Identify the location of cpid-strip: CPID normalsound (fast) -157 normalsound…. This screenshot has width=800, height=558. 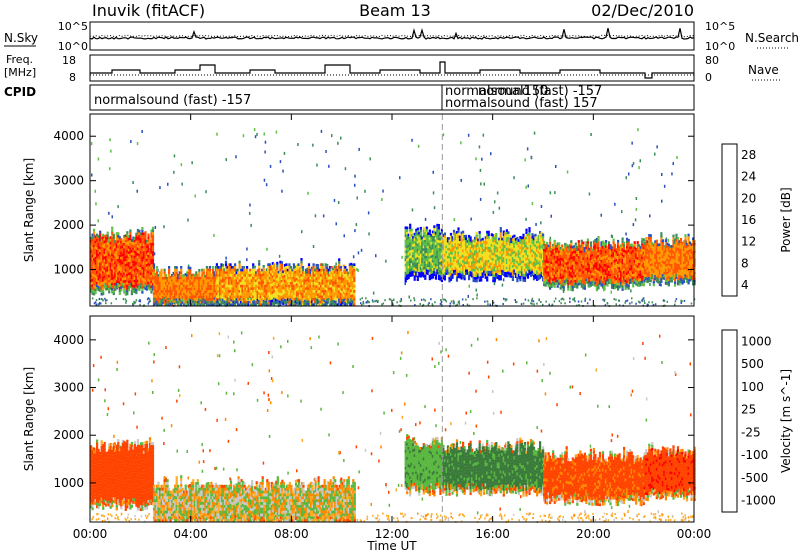
(349, 97).